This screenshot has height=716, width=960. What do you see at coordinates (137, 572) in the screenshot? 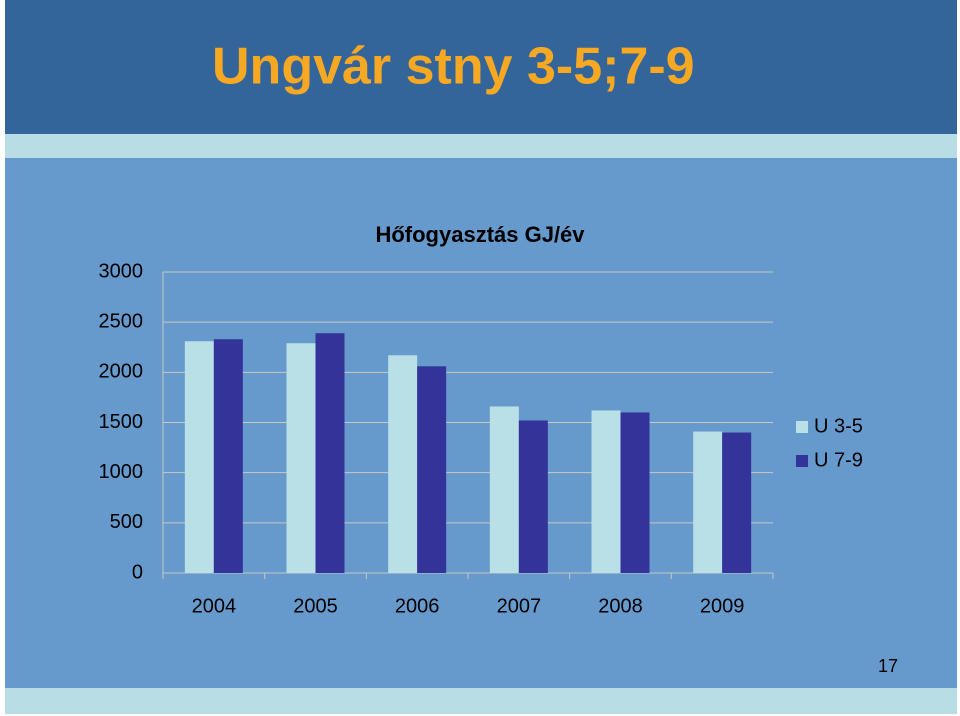
I see `y-tick-label: 0` at bounding box center [137, 572].